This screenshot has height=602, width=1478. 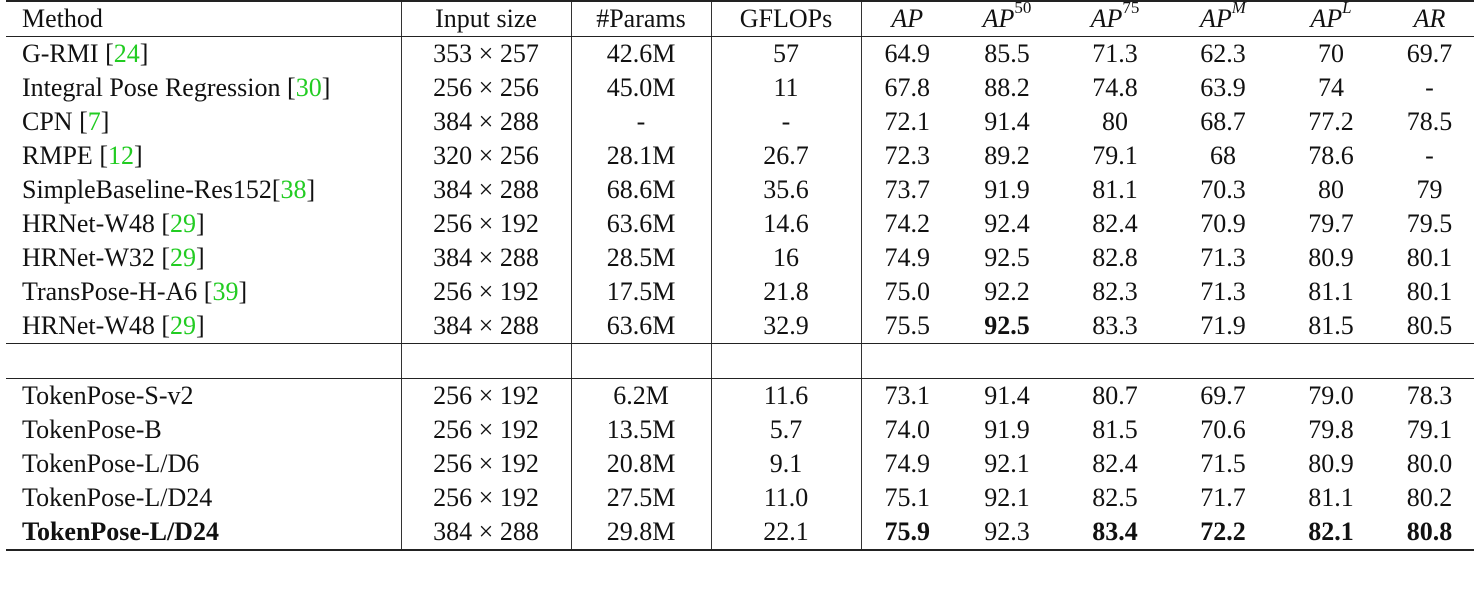 I want to click on cell-apm-value: 63.9, so click(x=1223, y=87).